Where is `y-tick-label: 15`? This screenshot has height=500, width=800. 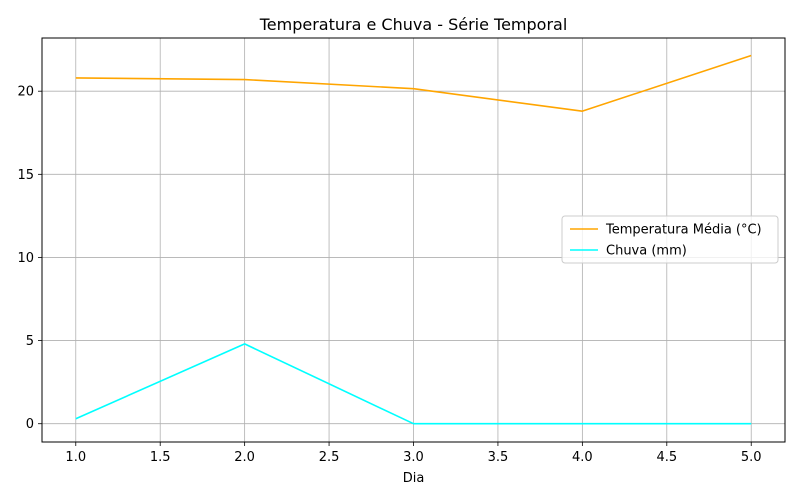 y-tick-label: 15 is located at coordinates (25, 175).